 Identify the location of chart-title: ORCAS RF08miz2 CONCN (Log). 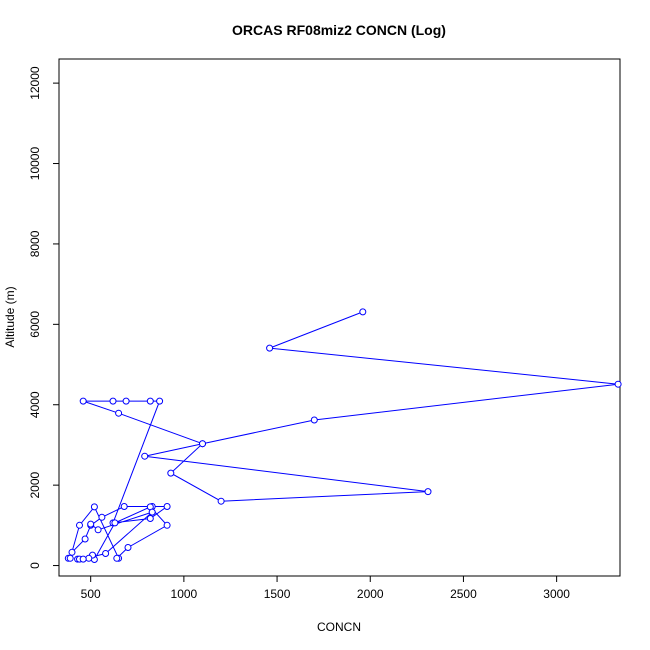
(339, 30).